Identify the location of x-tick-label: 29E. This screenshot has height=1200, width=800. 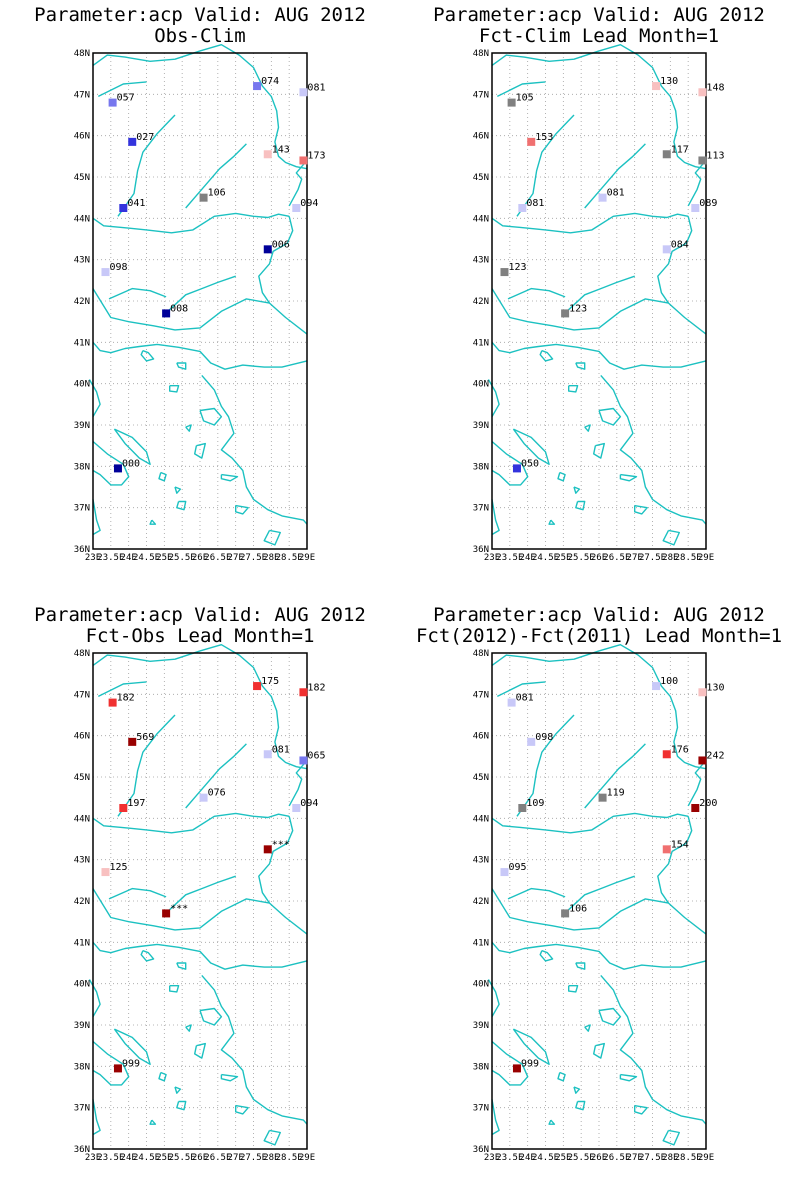
(706, 1158).